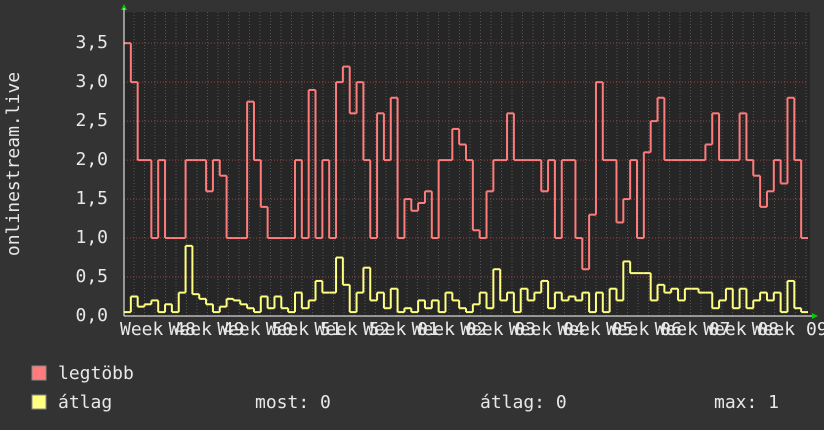 This screenshot has height=430, width=824. I want to click on y-tick-label: 1,0, so click(91, 237).